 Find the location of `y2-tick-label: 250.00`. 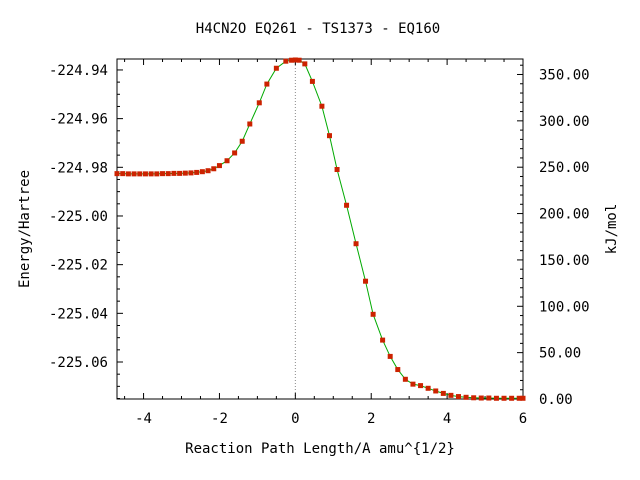

y2-tick-label: 250.00 is located at coordinates (564, 168).